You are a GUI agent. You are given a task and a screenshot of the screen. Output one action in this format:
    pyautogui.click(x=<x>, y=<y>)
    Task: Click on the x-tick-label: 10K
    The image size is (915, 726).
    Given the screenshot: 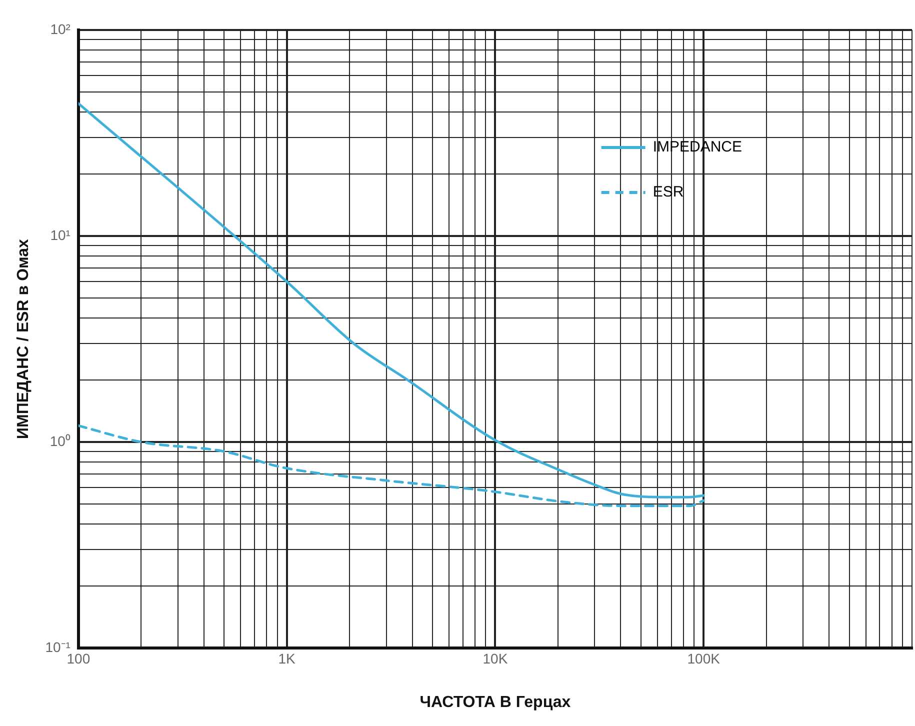 What is the action you would take?
    pyautogui.click(x=495, y=658)
    